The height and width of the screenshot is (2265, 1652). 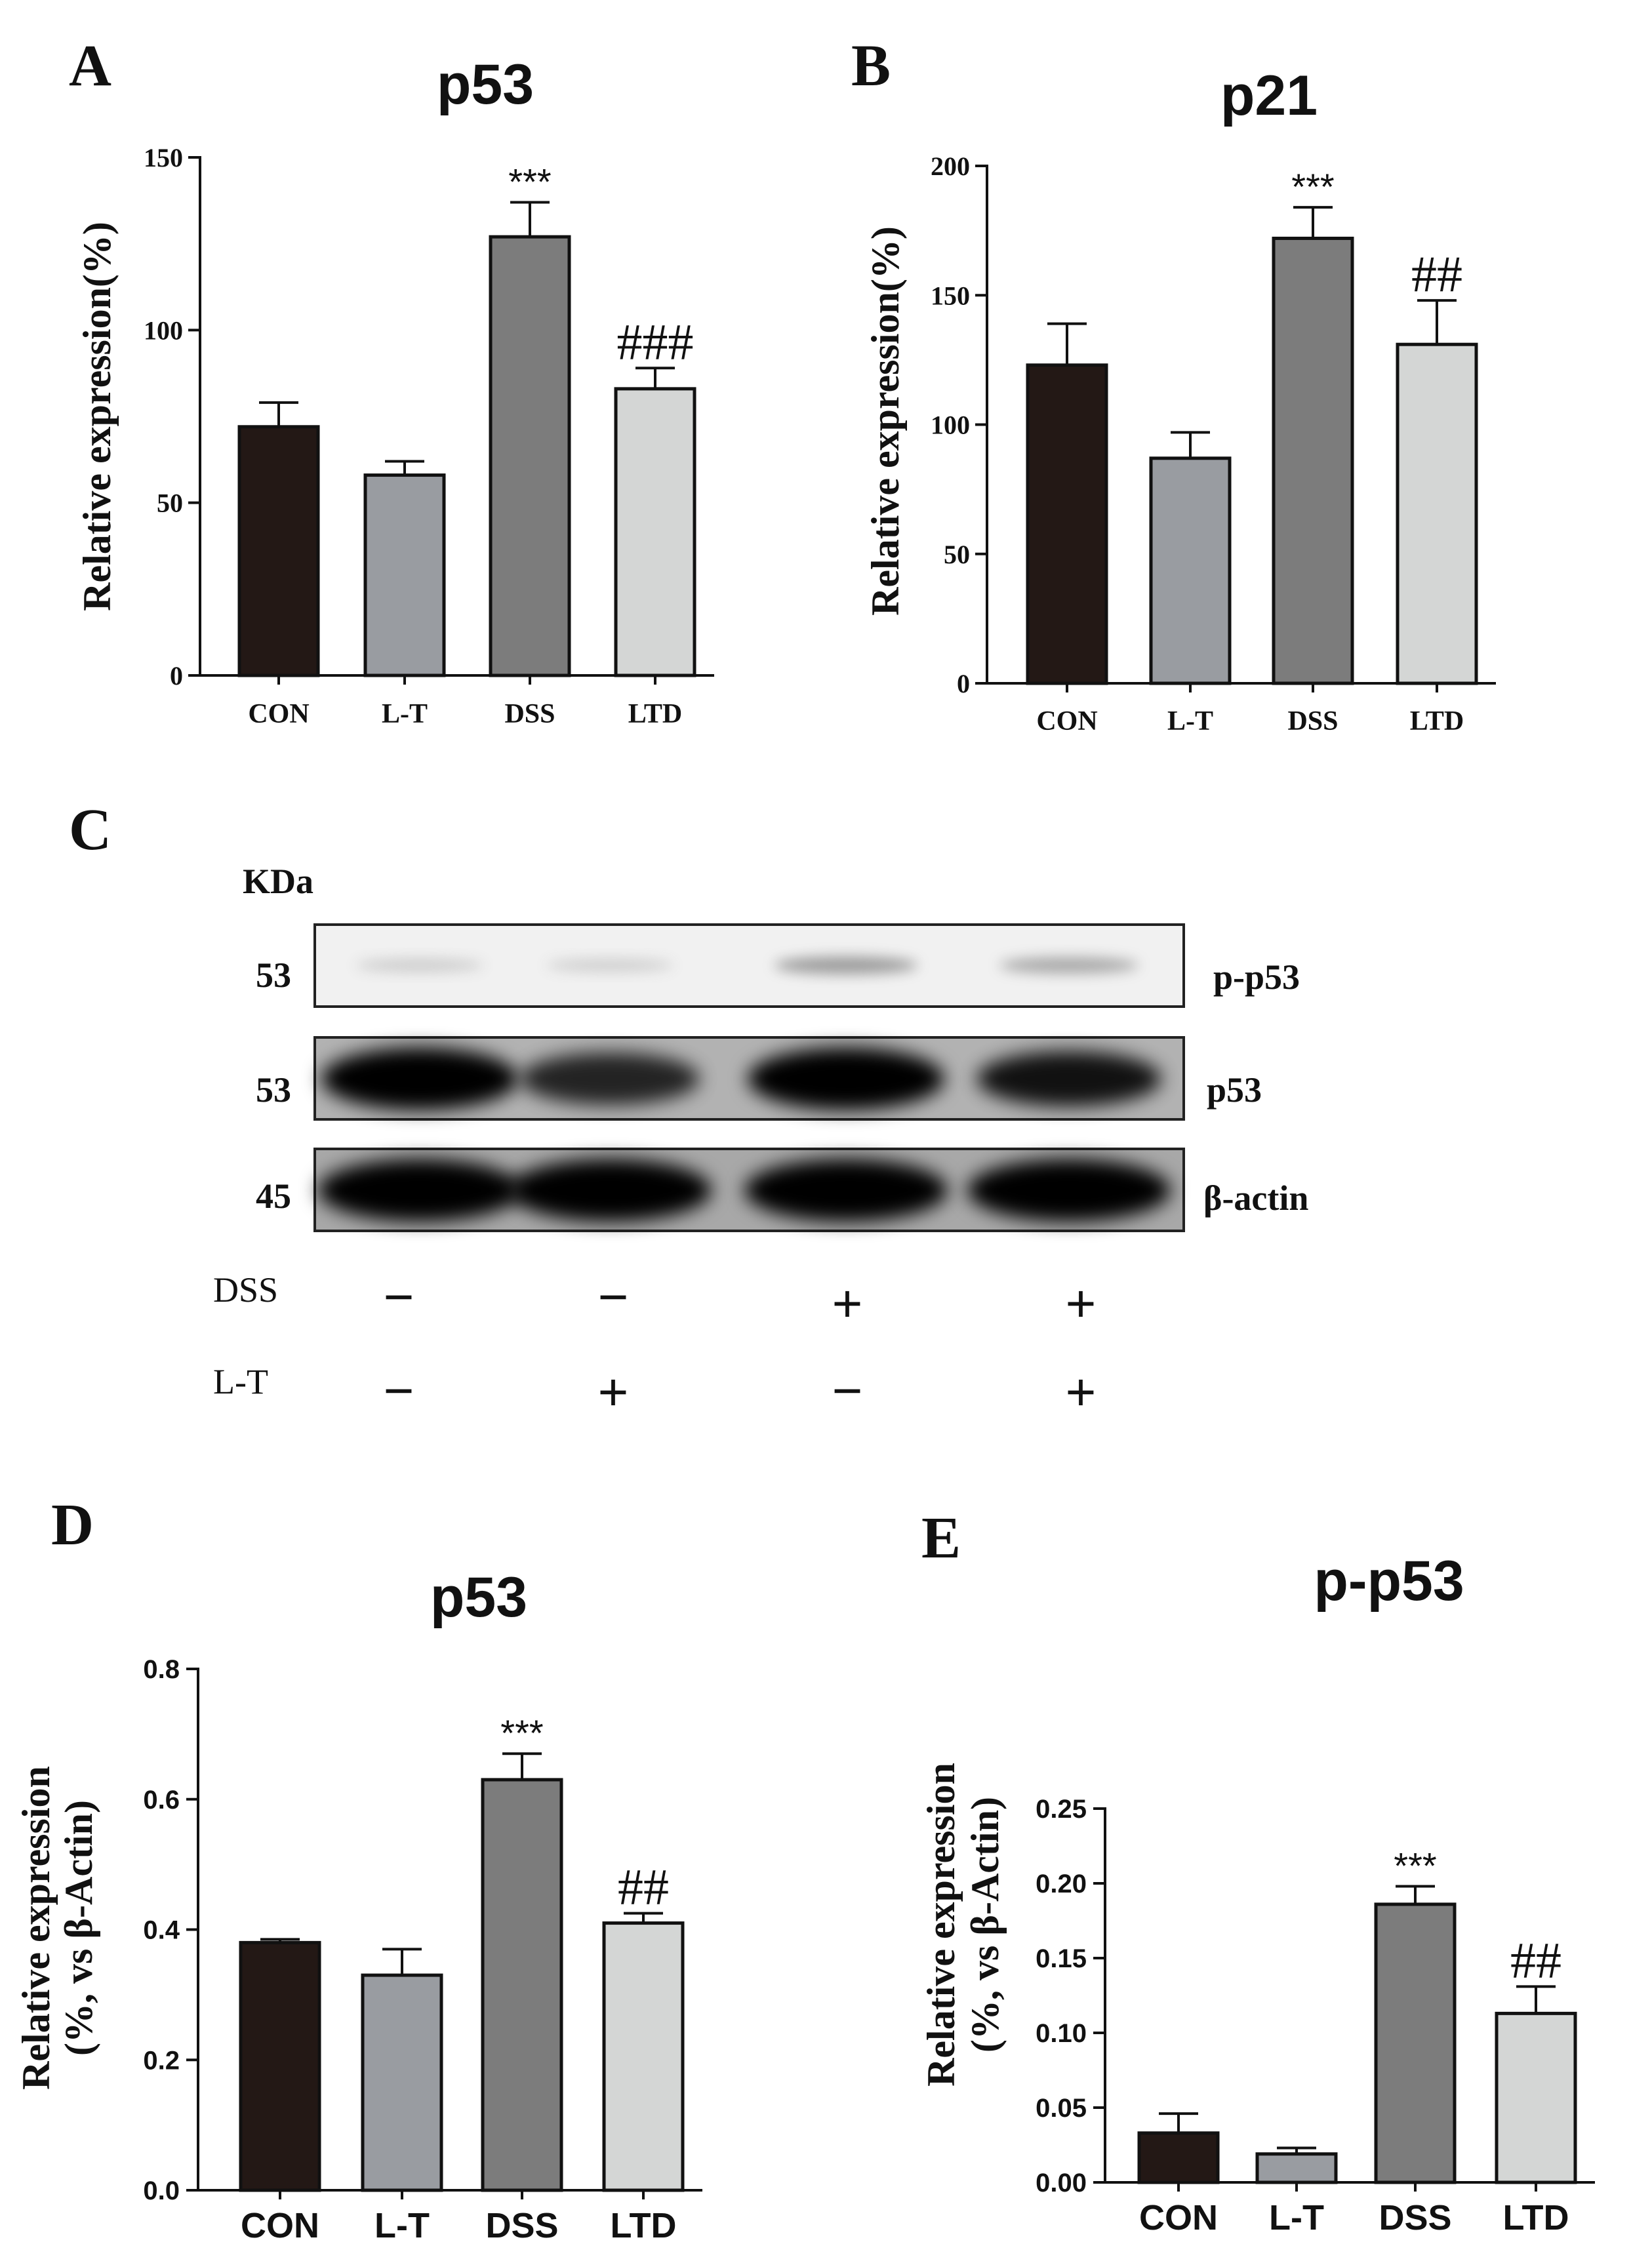 I want to click on kda-label: KDa, so click(x=278, y=881).